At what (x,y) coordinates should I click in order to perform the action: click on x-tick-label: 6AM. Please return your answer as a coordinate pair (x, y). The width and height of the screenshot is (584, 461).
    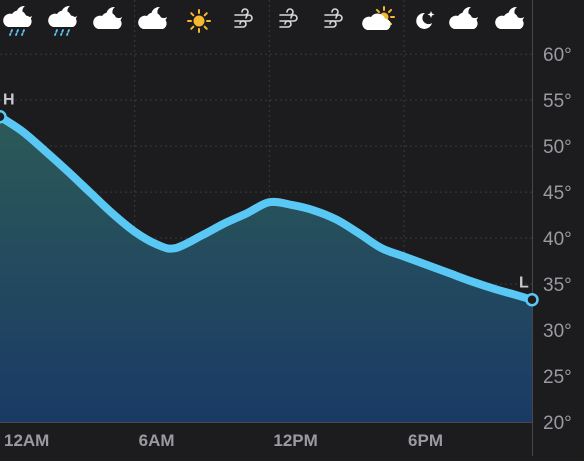
    Looking at the image, I should click on (157, 440).